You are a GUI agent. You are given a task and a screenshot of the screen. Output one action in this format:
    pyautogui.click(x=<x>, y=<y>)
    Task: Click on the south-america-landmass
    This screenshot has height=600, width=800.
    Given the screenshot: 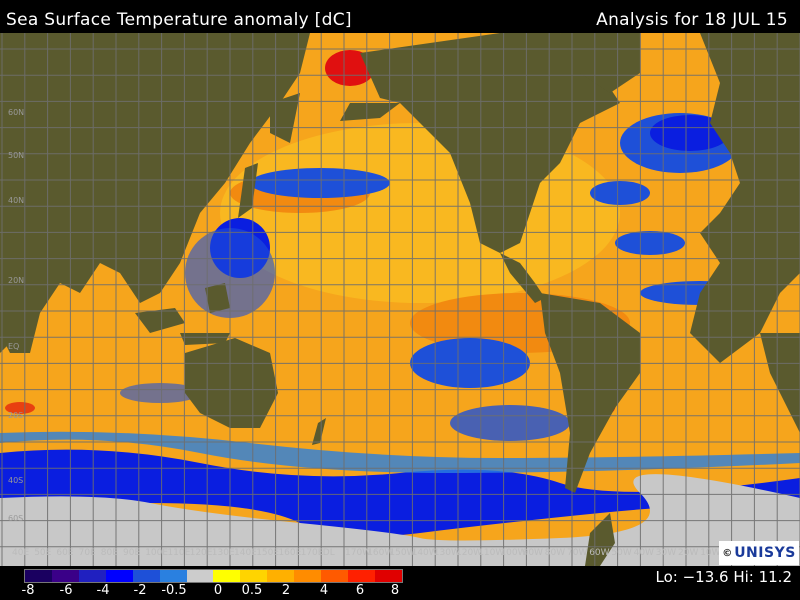 What is the action you would take?
    pyautogui.click(x=590, y=393)
    